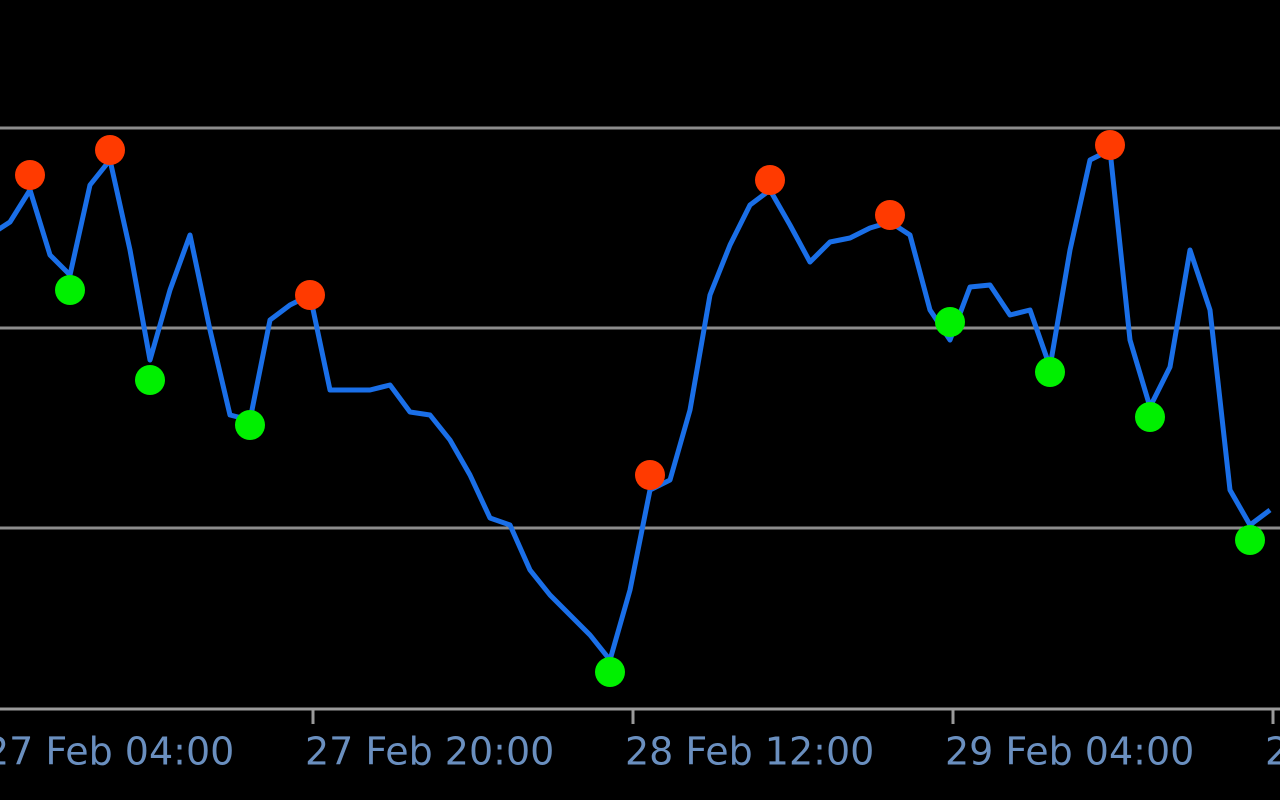  Describe the element at coordinates (117, 752) in the screenshot. I see `x-tick-label: 27 Feb 04:00` at that location.